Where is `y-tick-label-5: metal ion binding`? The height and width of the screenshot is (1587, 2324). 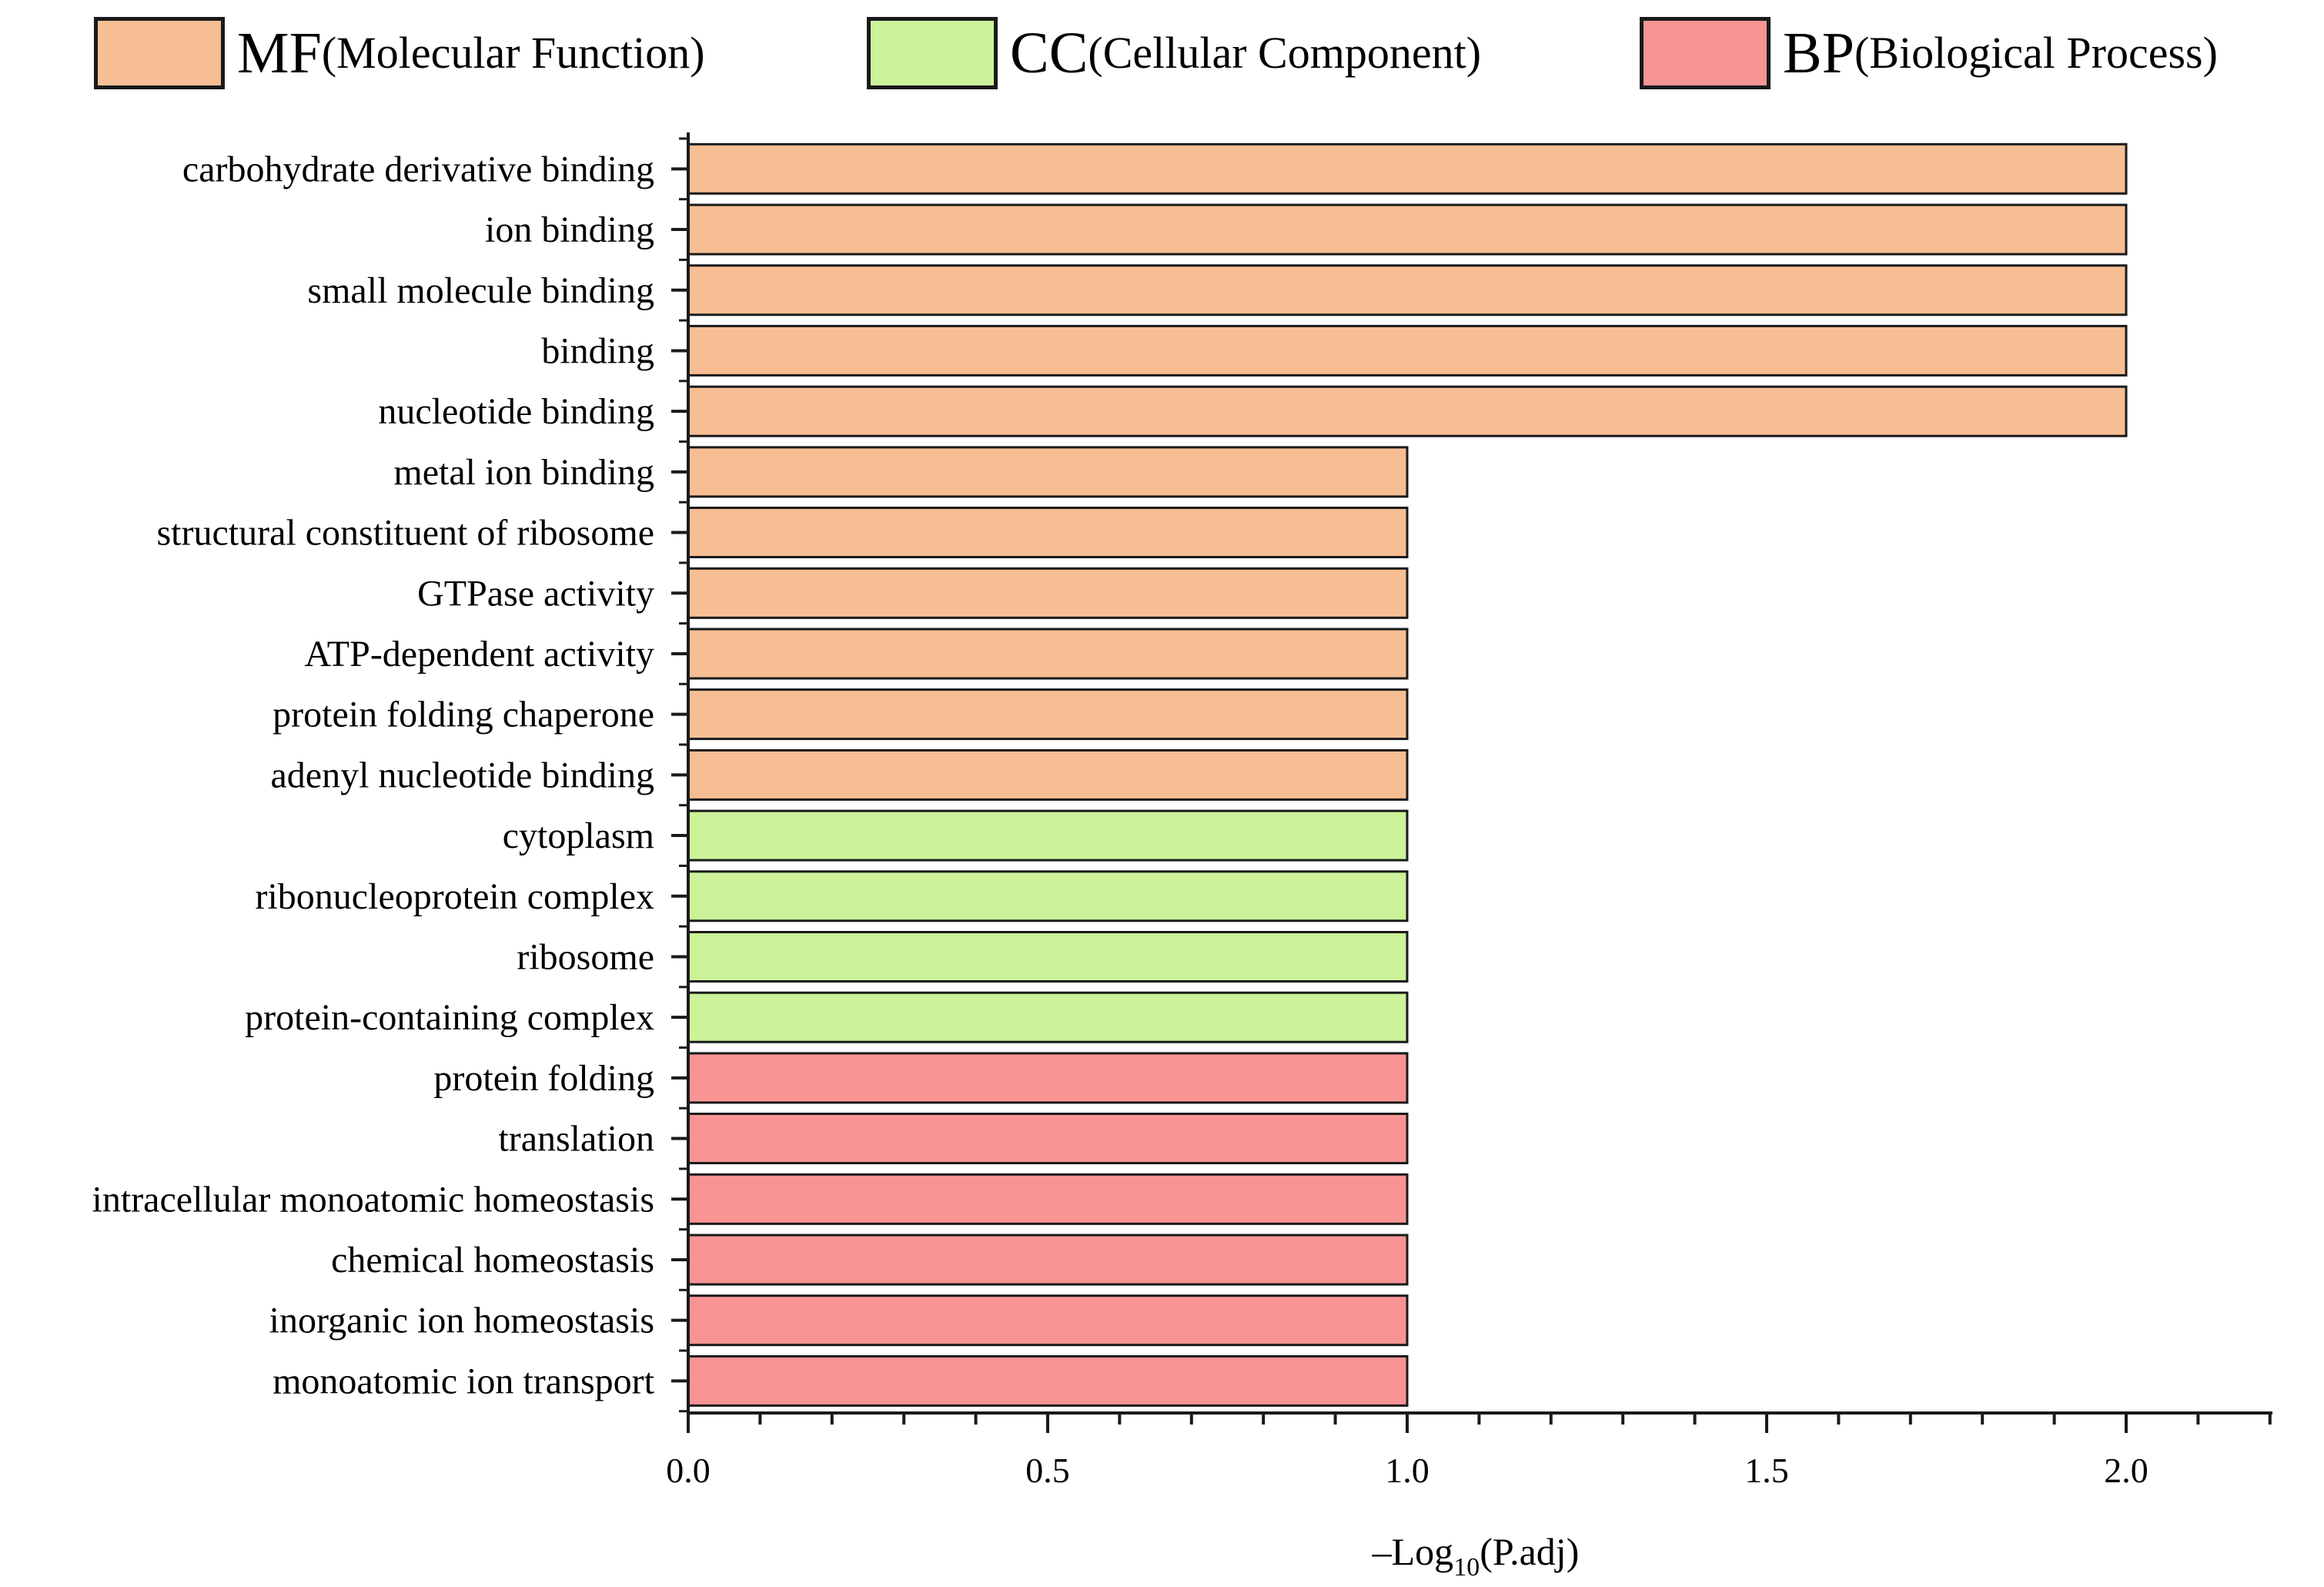 y-tick-label-5: metal ion binding is located at coordinates (523, 472).